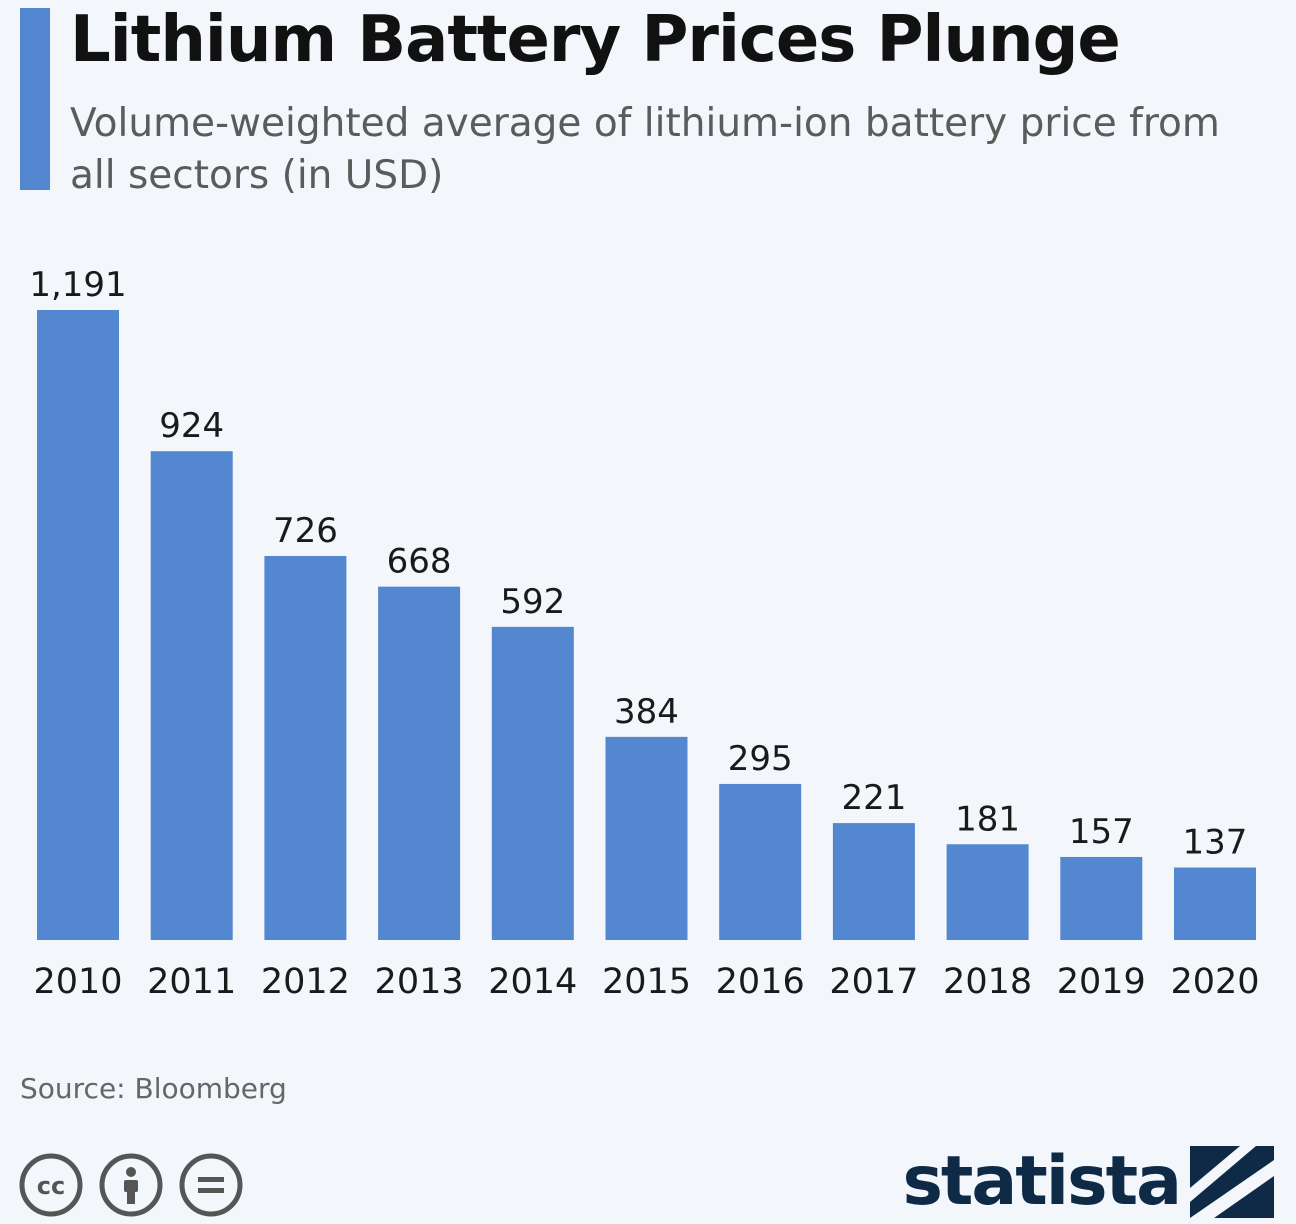  Describe the element at coordinates (419, 982) in the screenshot. I see `x-tick-label: 2013` at that location.